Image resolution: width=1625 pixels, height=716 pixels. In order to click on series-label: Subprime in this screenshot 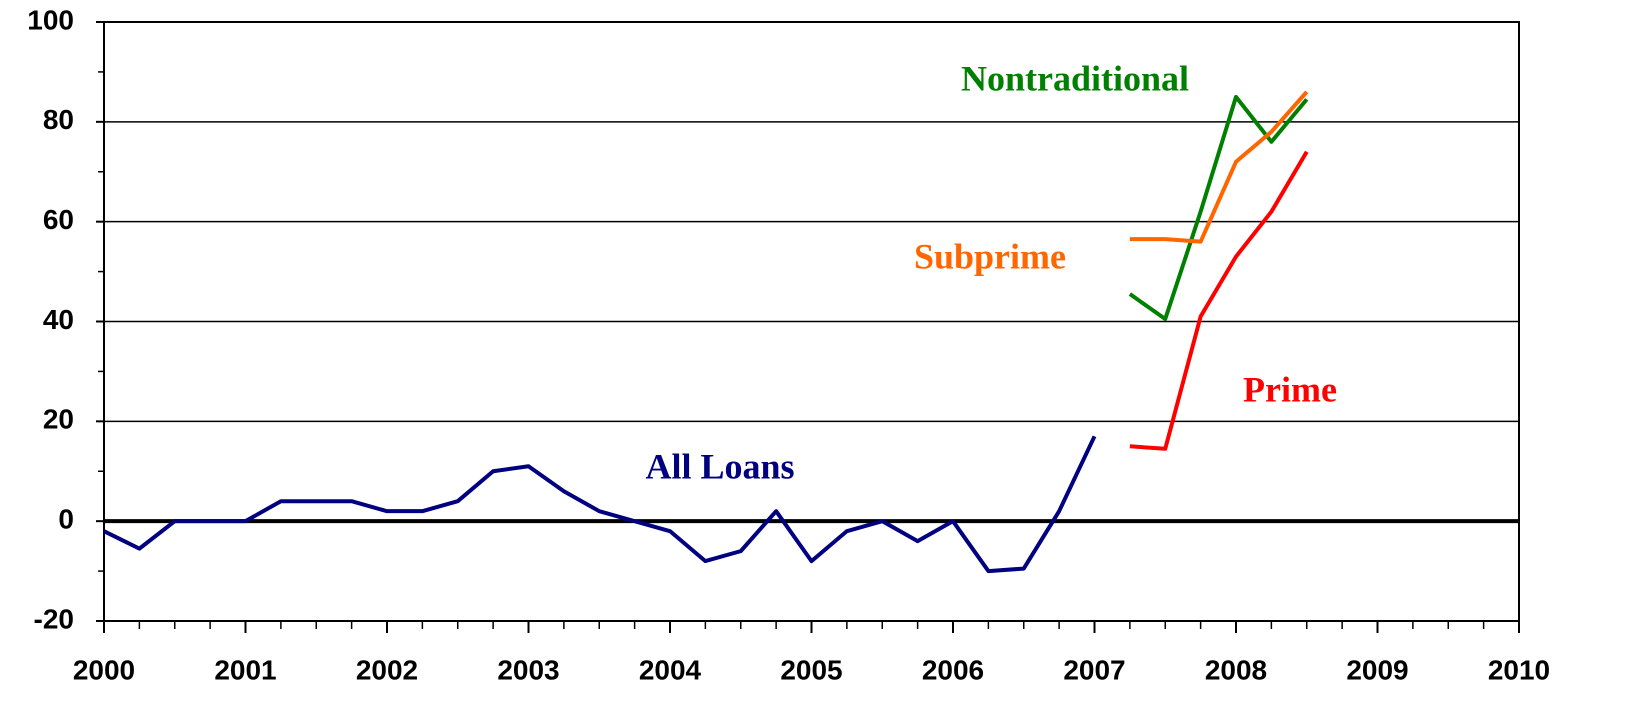, I will do `click(990, 256)`.